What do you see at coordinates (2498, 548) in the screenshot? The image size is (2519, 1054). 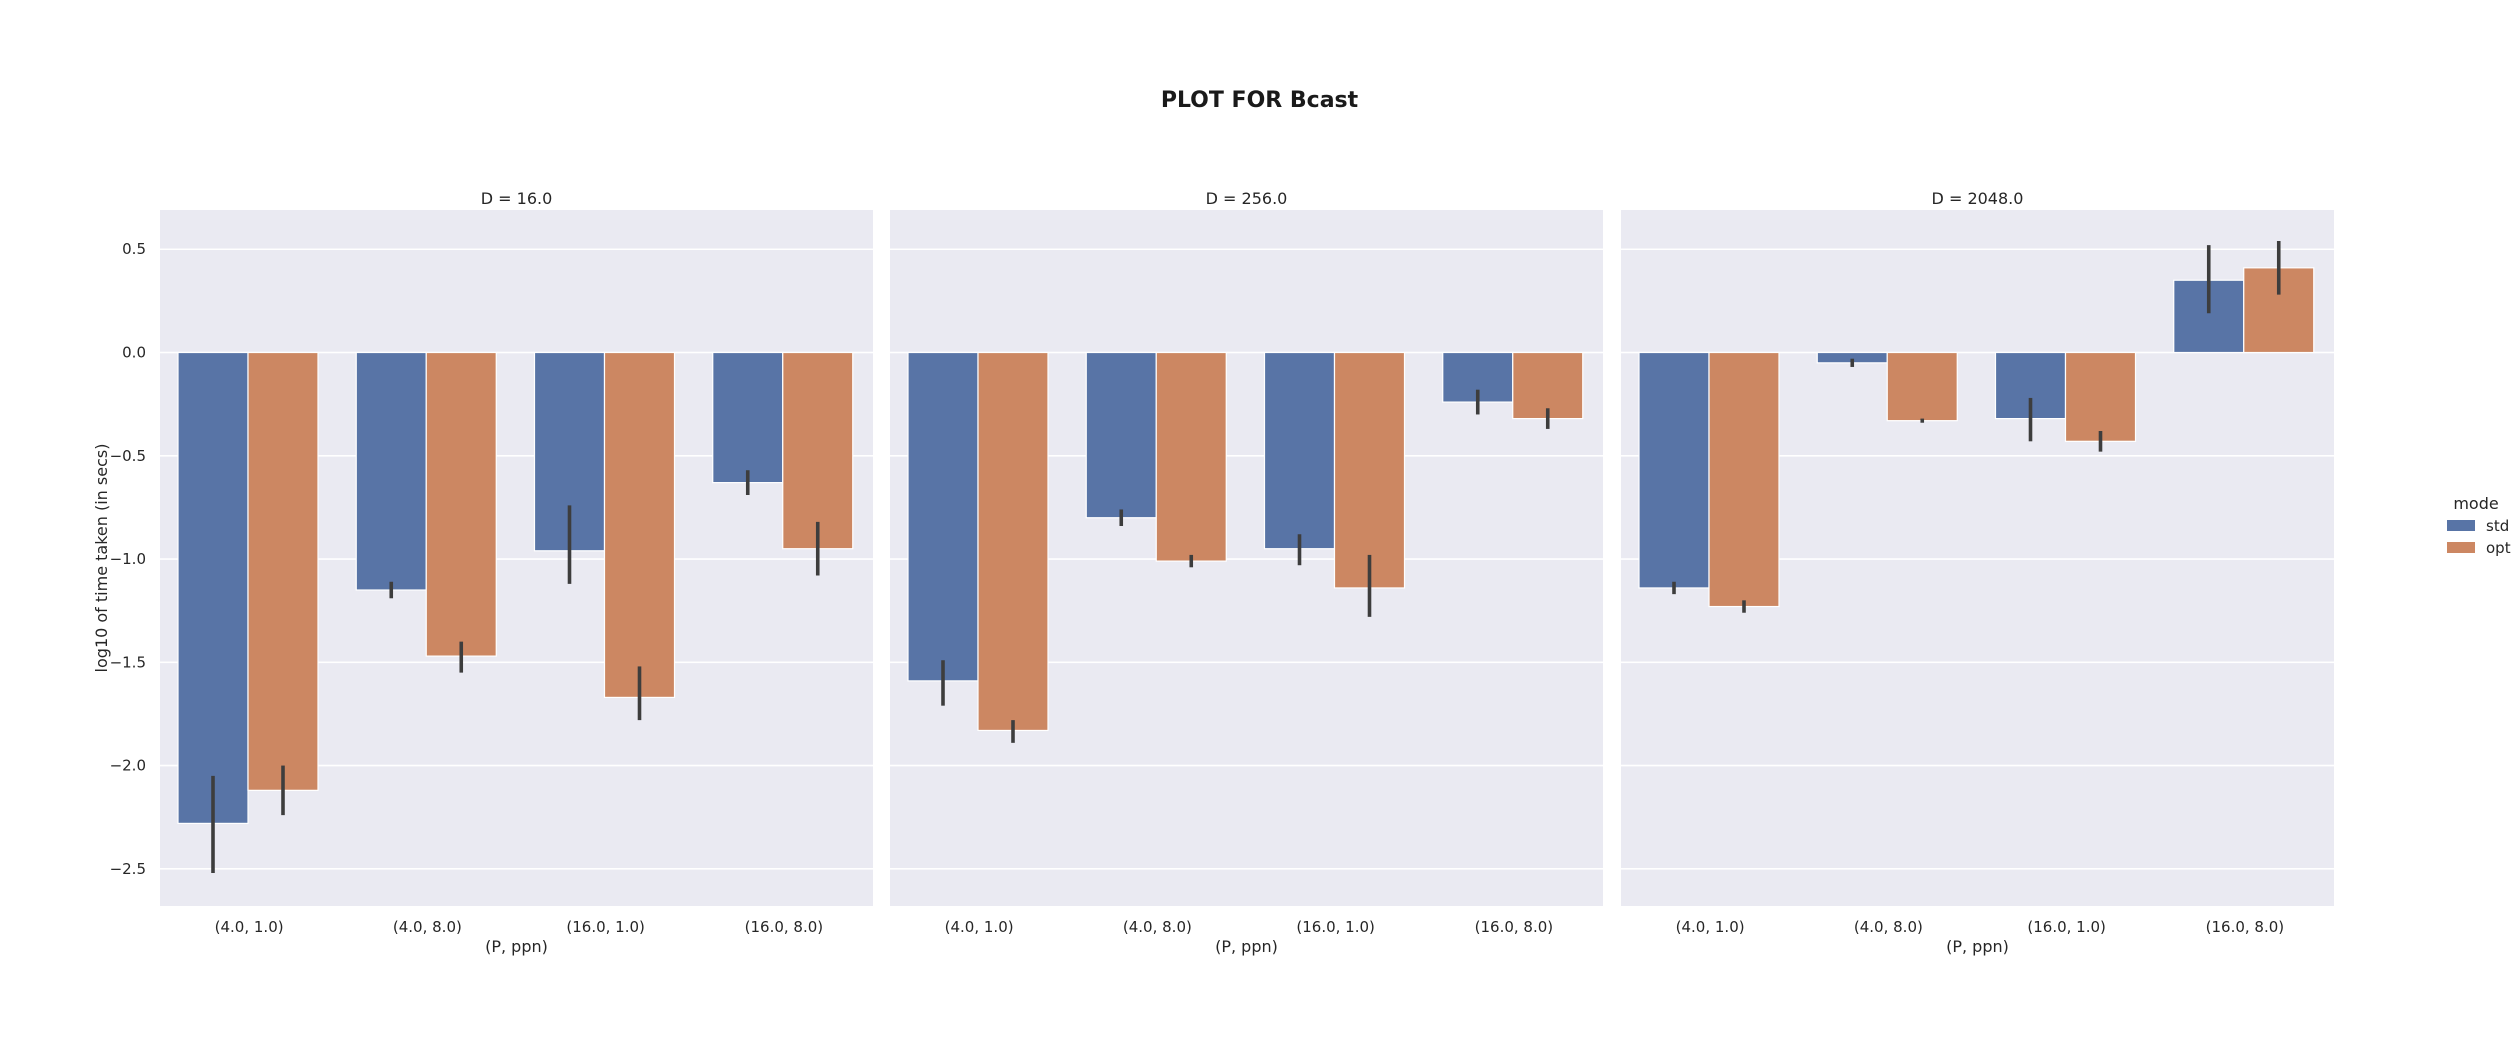 I see `legend-label-opt: opt` at bounding box center [2498, 548].